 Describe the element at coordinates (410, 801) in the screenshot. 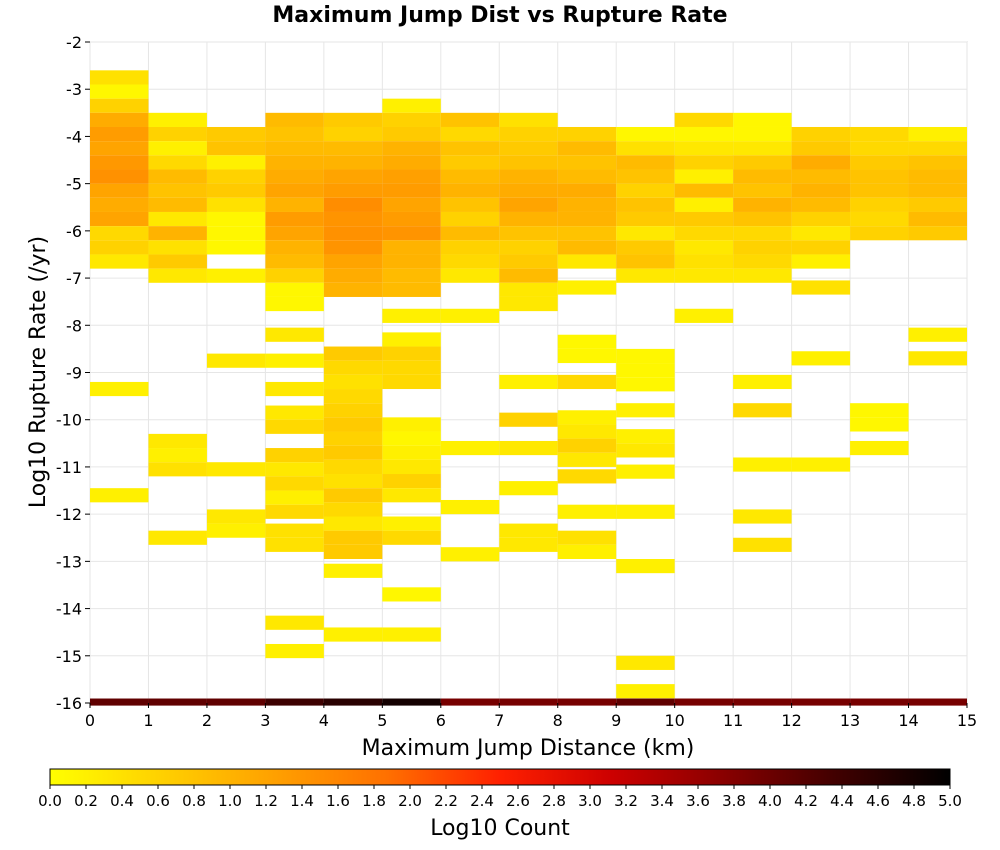

I see `colorbar-tick-label: 2.0` at that location.